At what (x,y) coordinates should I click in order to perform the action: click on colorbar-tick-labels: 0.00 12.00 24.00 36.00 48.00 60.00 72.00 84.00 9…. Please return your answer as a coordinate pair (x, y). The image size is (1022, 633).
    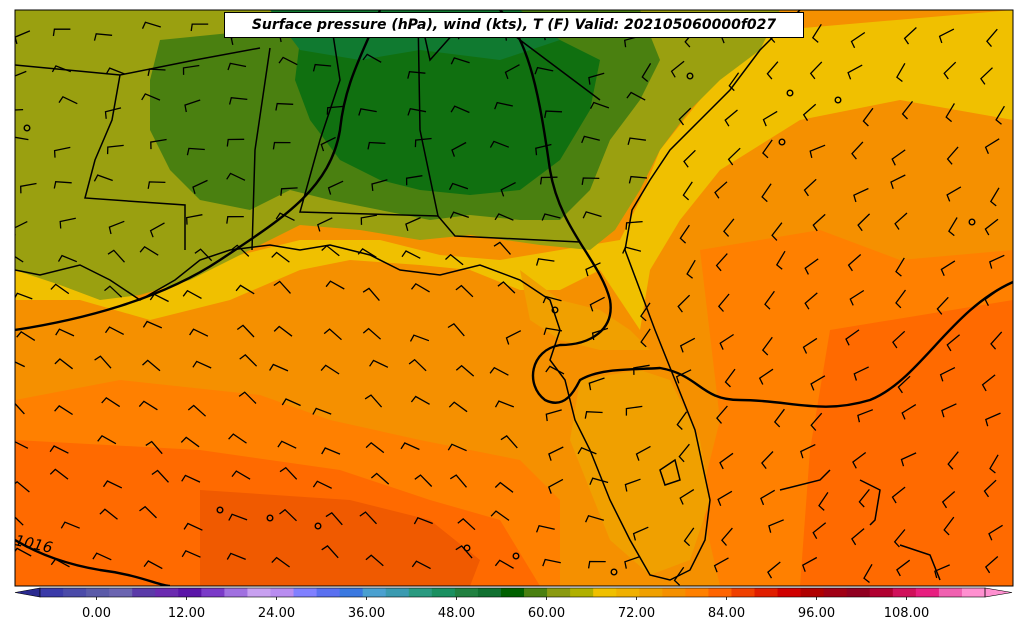
    Looking at the image, I should click on (511, 616).